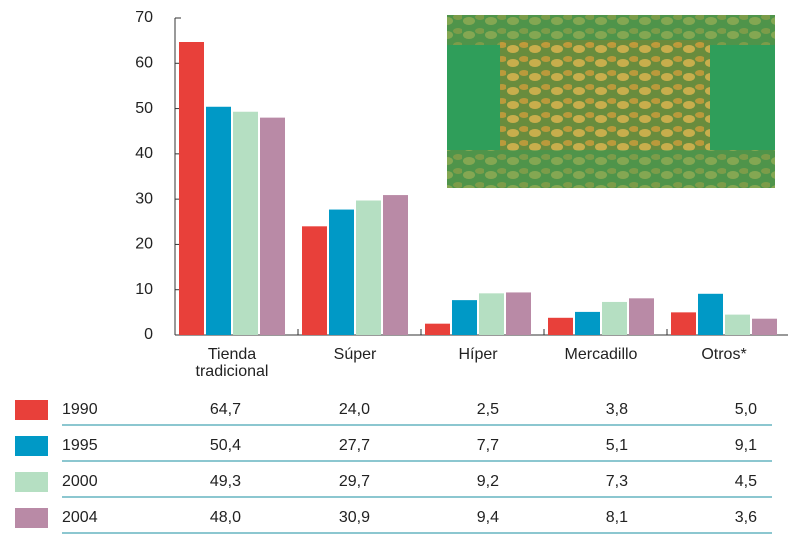 Image resolution: width=788 pixels, height=534 pixels. Describe the element at coordinates (354, 409) in the screenshot. I see `table-value: 24,0` at that location.